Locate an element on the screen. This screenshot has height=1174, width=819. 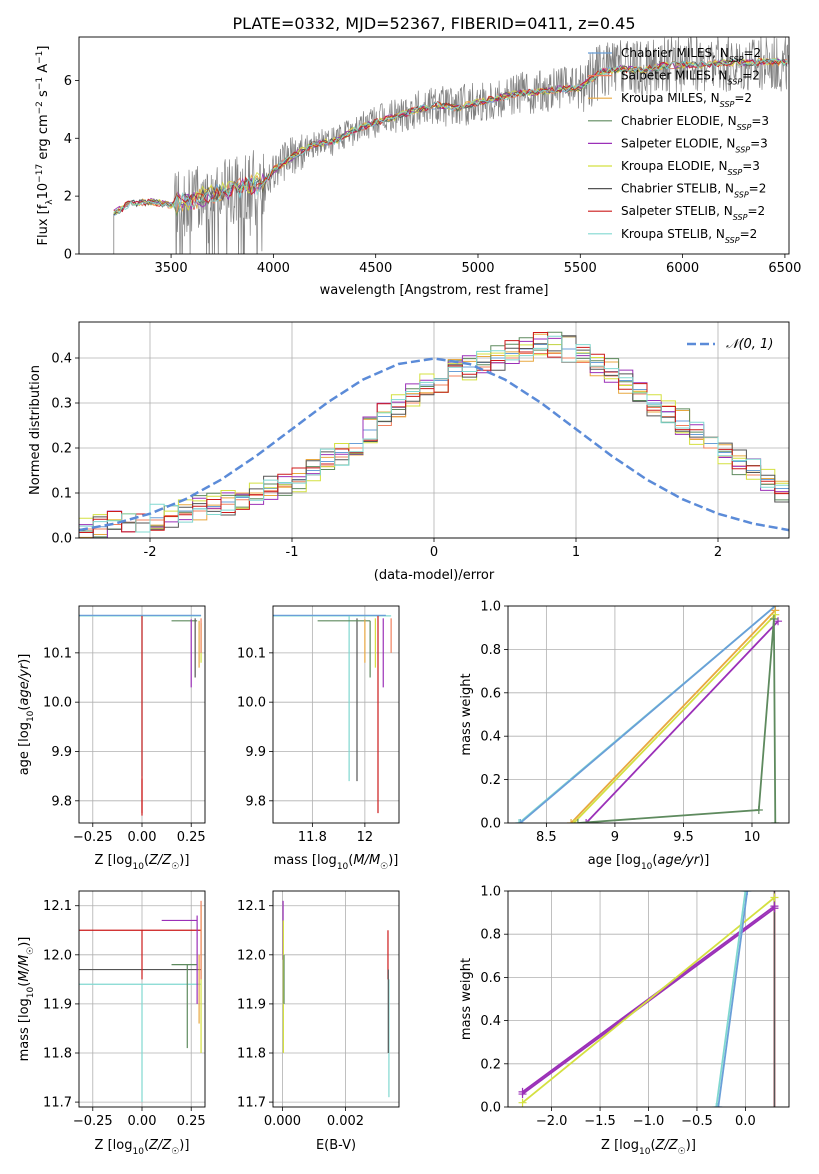
weight-age-xlabel-part: )] is located at coordinates (704, 860).